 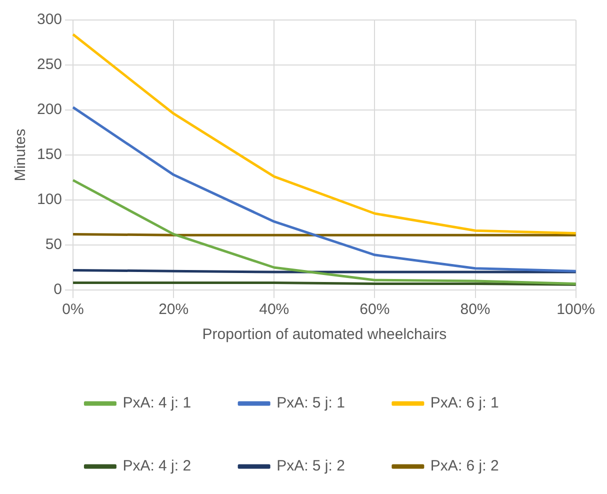 What do you see at coordinates (49, 155) in the screenshot?
I see `y-tick-label: 150` at bounding box center [49, 155].